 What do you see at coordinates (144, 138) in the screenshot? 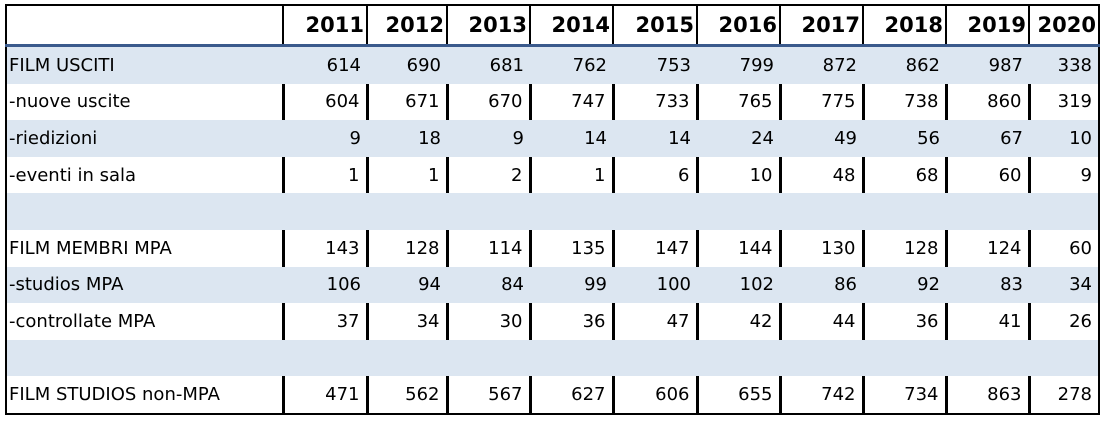
I see `row-label: -riedizioni` at bounding box center [144, 138].